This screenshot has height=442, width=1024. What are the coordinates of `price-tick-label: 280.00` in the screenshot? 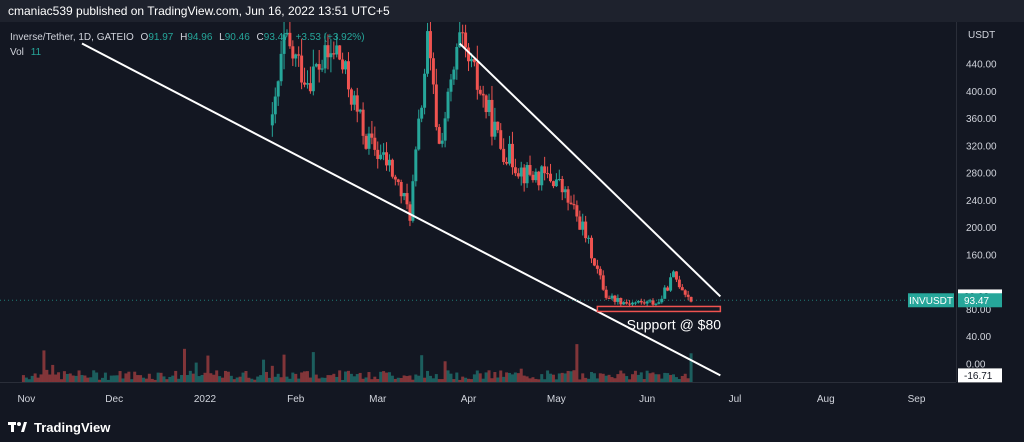 It's located at (981, 174).